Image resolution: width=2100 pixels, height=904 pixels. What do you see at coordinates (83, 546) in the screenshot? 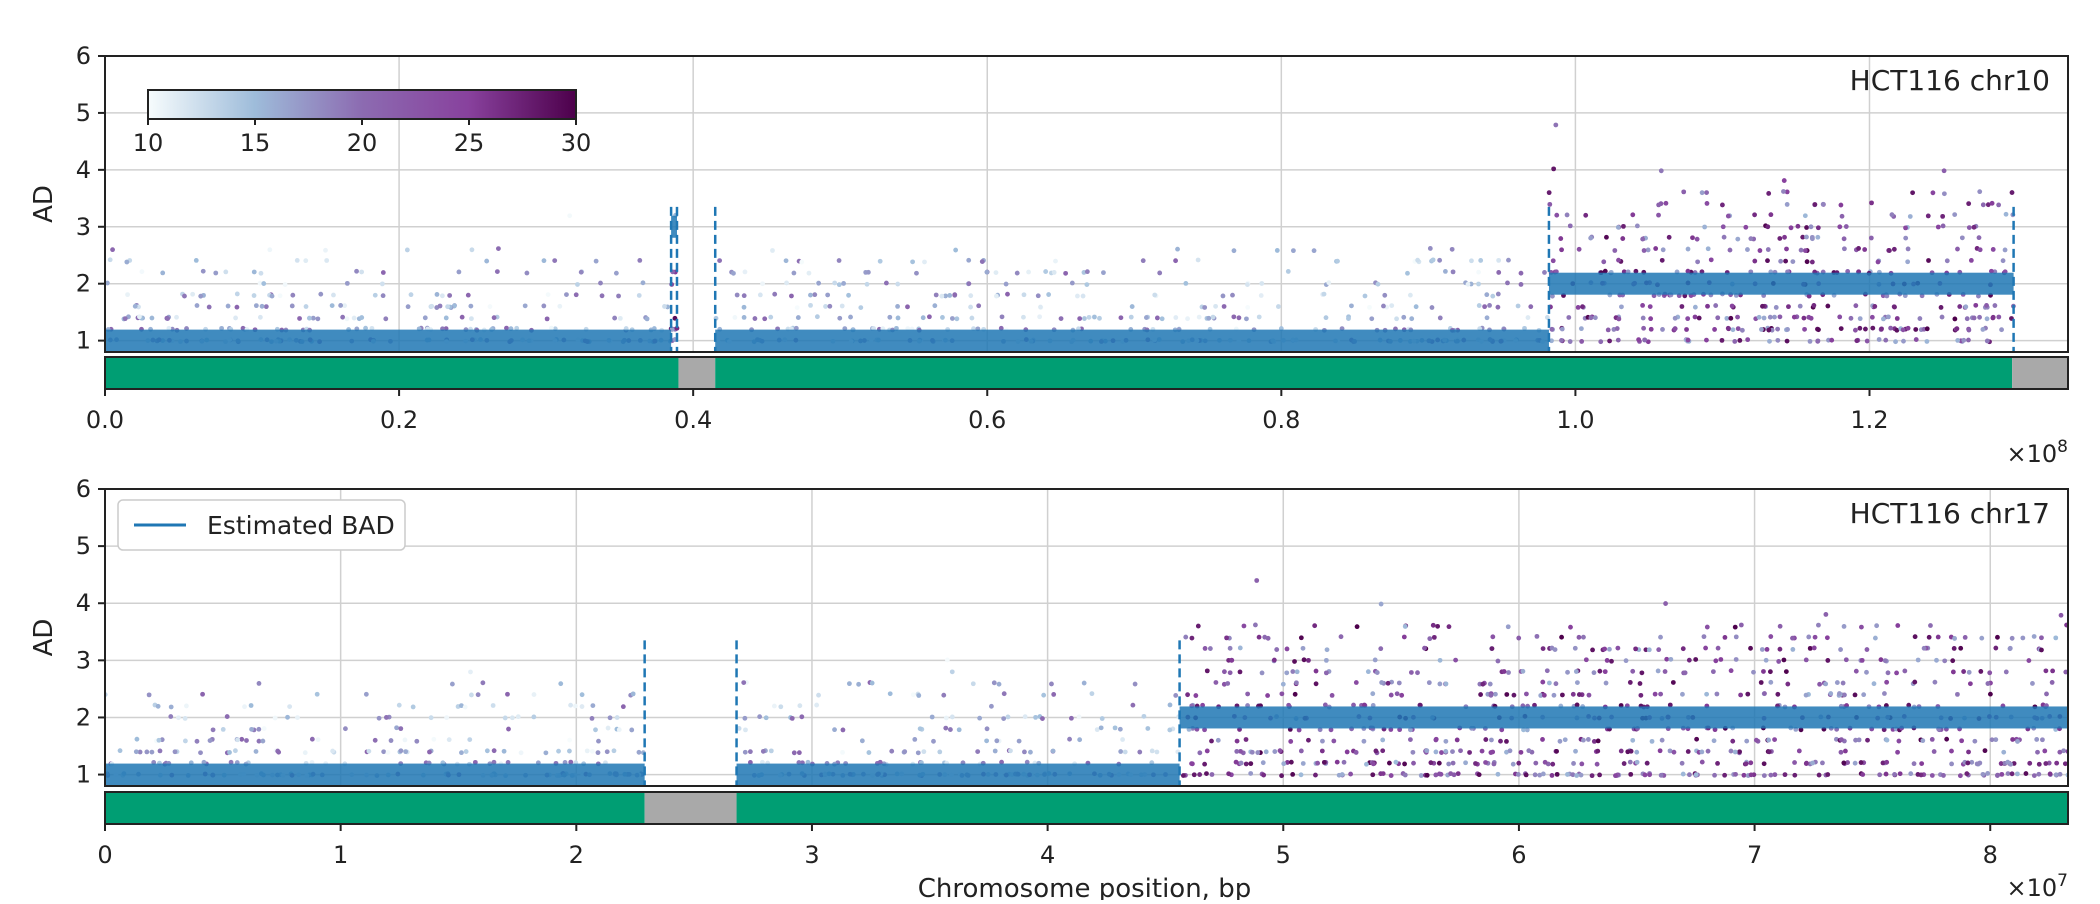
I see `y-tick-label: 5` at bounding box center [83, 546].